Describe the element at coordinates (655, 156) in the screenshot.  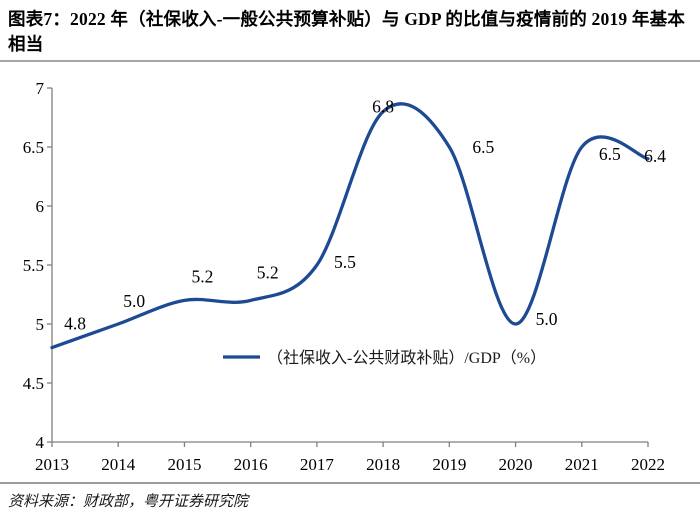
I see `data-label: 6.4` at that location.